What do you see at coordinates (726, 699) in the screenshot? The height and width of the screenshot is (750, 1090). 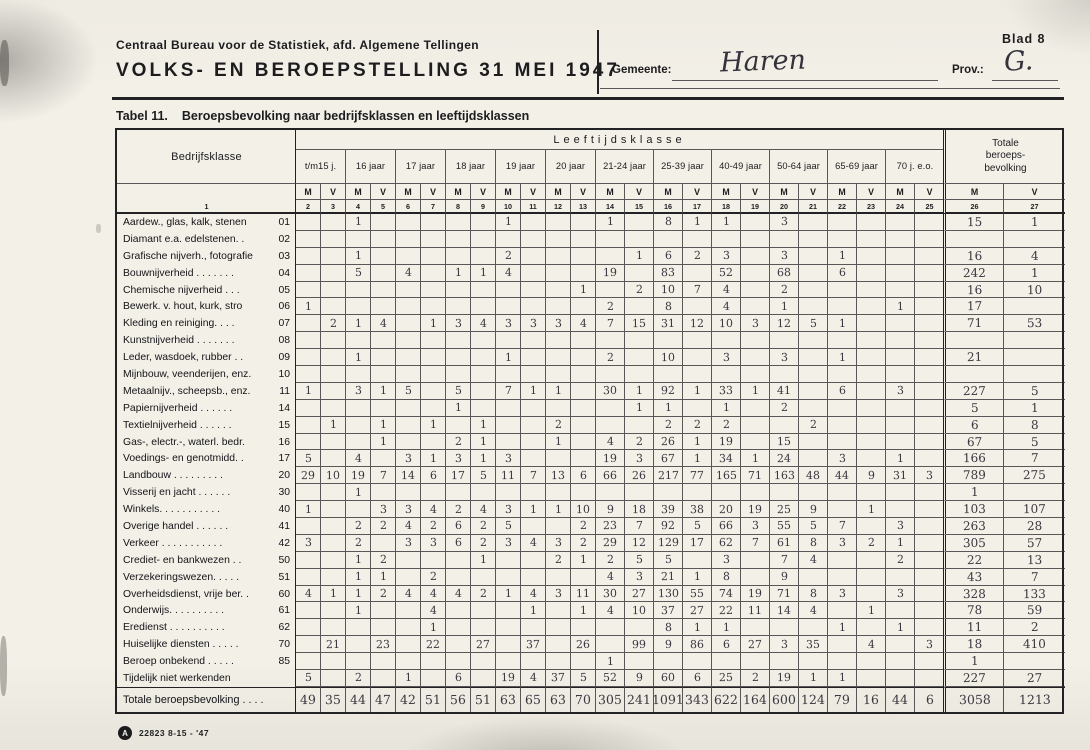 I see `data-cell: 622` at bounding box center [726, 699].